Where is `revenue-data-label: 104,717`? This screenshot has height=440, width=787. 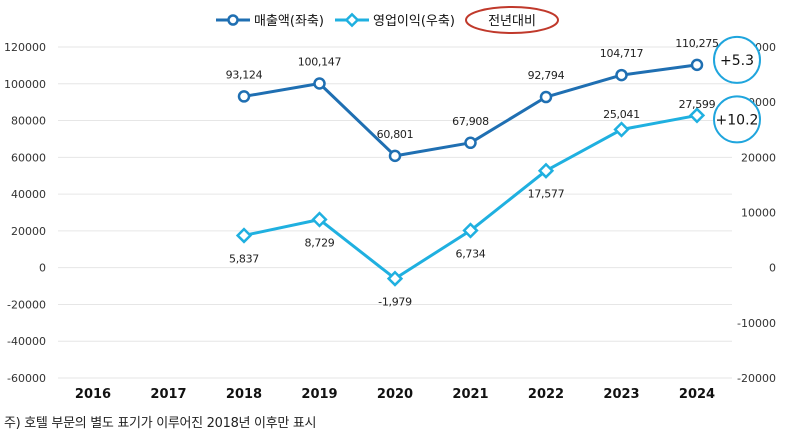
revenue-data-label: 104,717 is located at coordinates (622, 53).